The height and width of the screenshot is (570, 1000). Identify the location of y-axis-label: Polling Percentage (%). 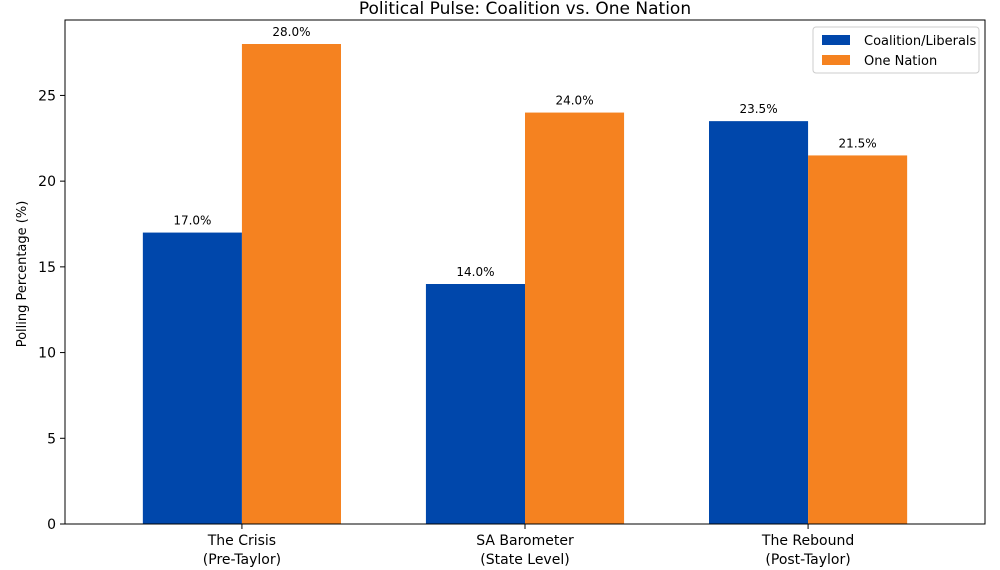
(22, 274).